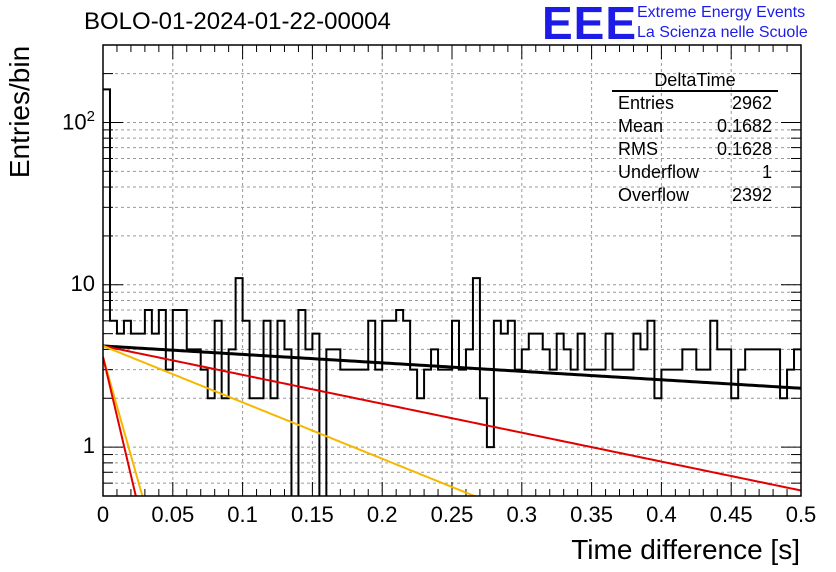 This screenshot has width=836, height=572. I want to click on x-tick-label: 0, so click(103, 514).